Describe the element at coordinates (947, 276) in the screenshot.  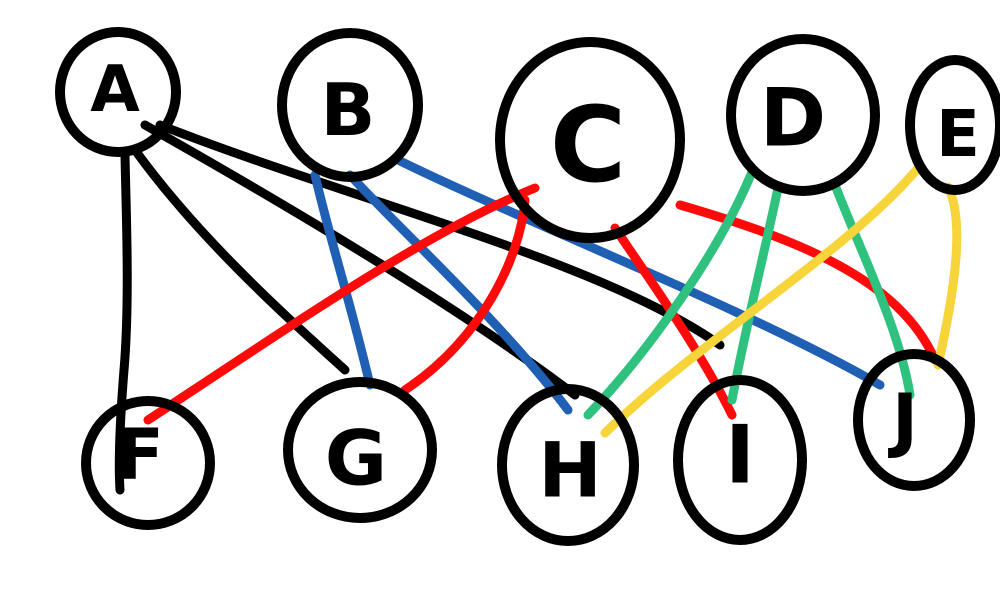
I see `edge-e-j` at that location.